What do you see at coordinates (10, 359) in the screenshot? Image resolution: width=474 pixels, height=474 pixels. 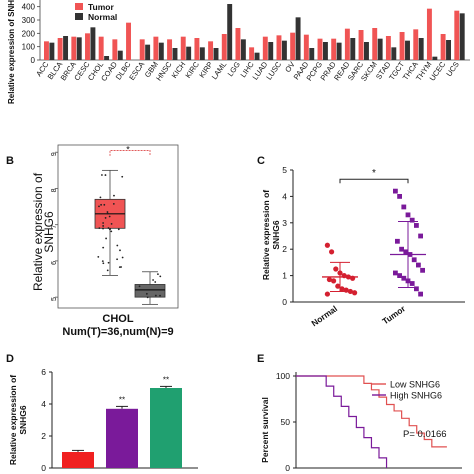 I see `panel-d-label: D` at bounding box center [10, 359].